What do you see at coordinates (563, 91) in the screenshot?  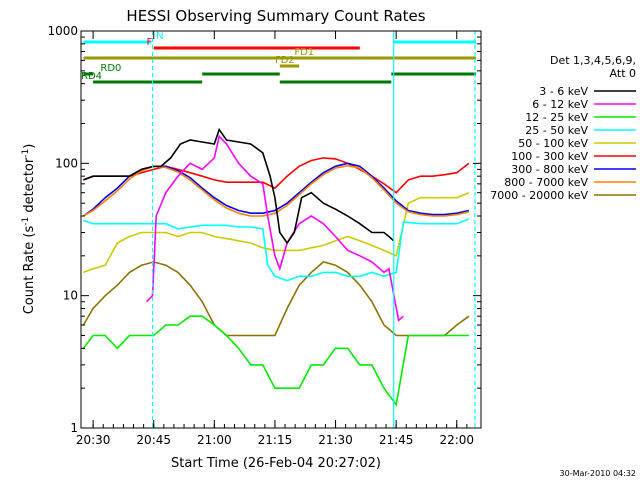 I see `legend-label: 3 - 6 keV` at bounding box center [563, 91].